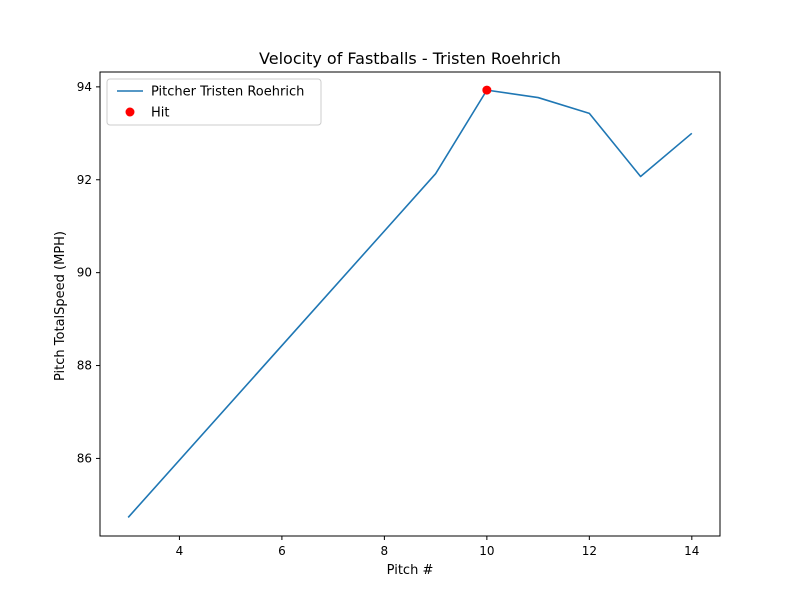 This screenshot has width=800, height=600. Describe the element at coordinates (410, 570) in the screenshot. I see `x-axis-label: Pitch #` at that location.